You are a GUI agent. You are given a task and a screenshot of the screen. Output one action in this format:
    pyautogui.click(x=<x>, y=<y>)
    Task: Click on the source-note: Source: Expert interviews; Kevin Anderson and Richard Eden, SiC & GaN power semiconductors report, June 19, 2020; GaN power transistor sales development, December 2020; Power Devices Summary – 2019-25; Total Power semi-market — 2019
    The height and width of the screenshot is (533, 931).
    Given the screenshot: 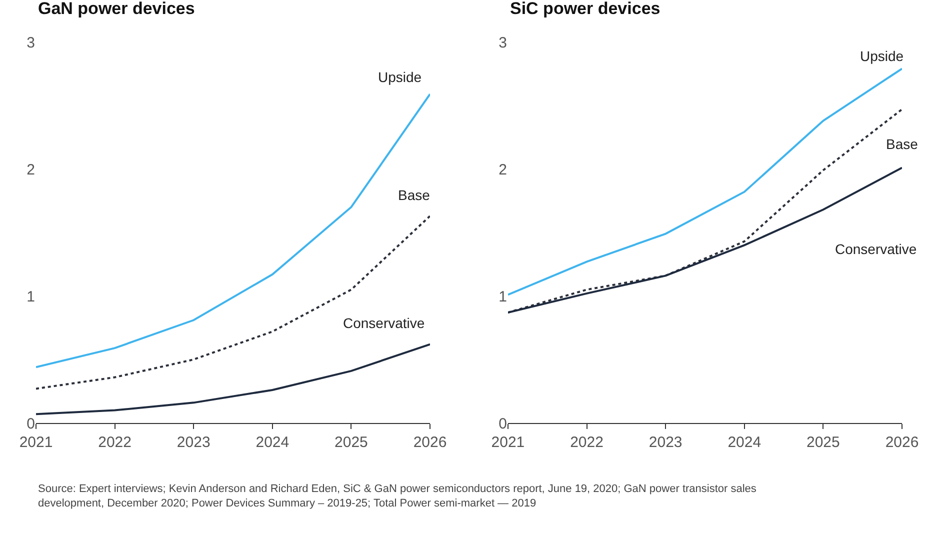 What is the action you would take?
    pyautogui.click(x=397, y=496)
    